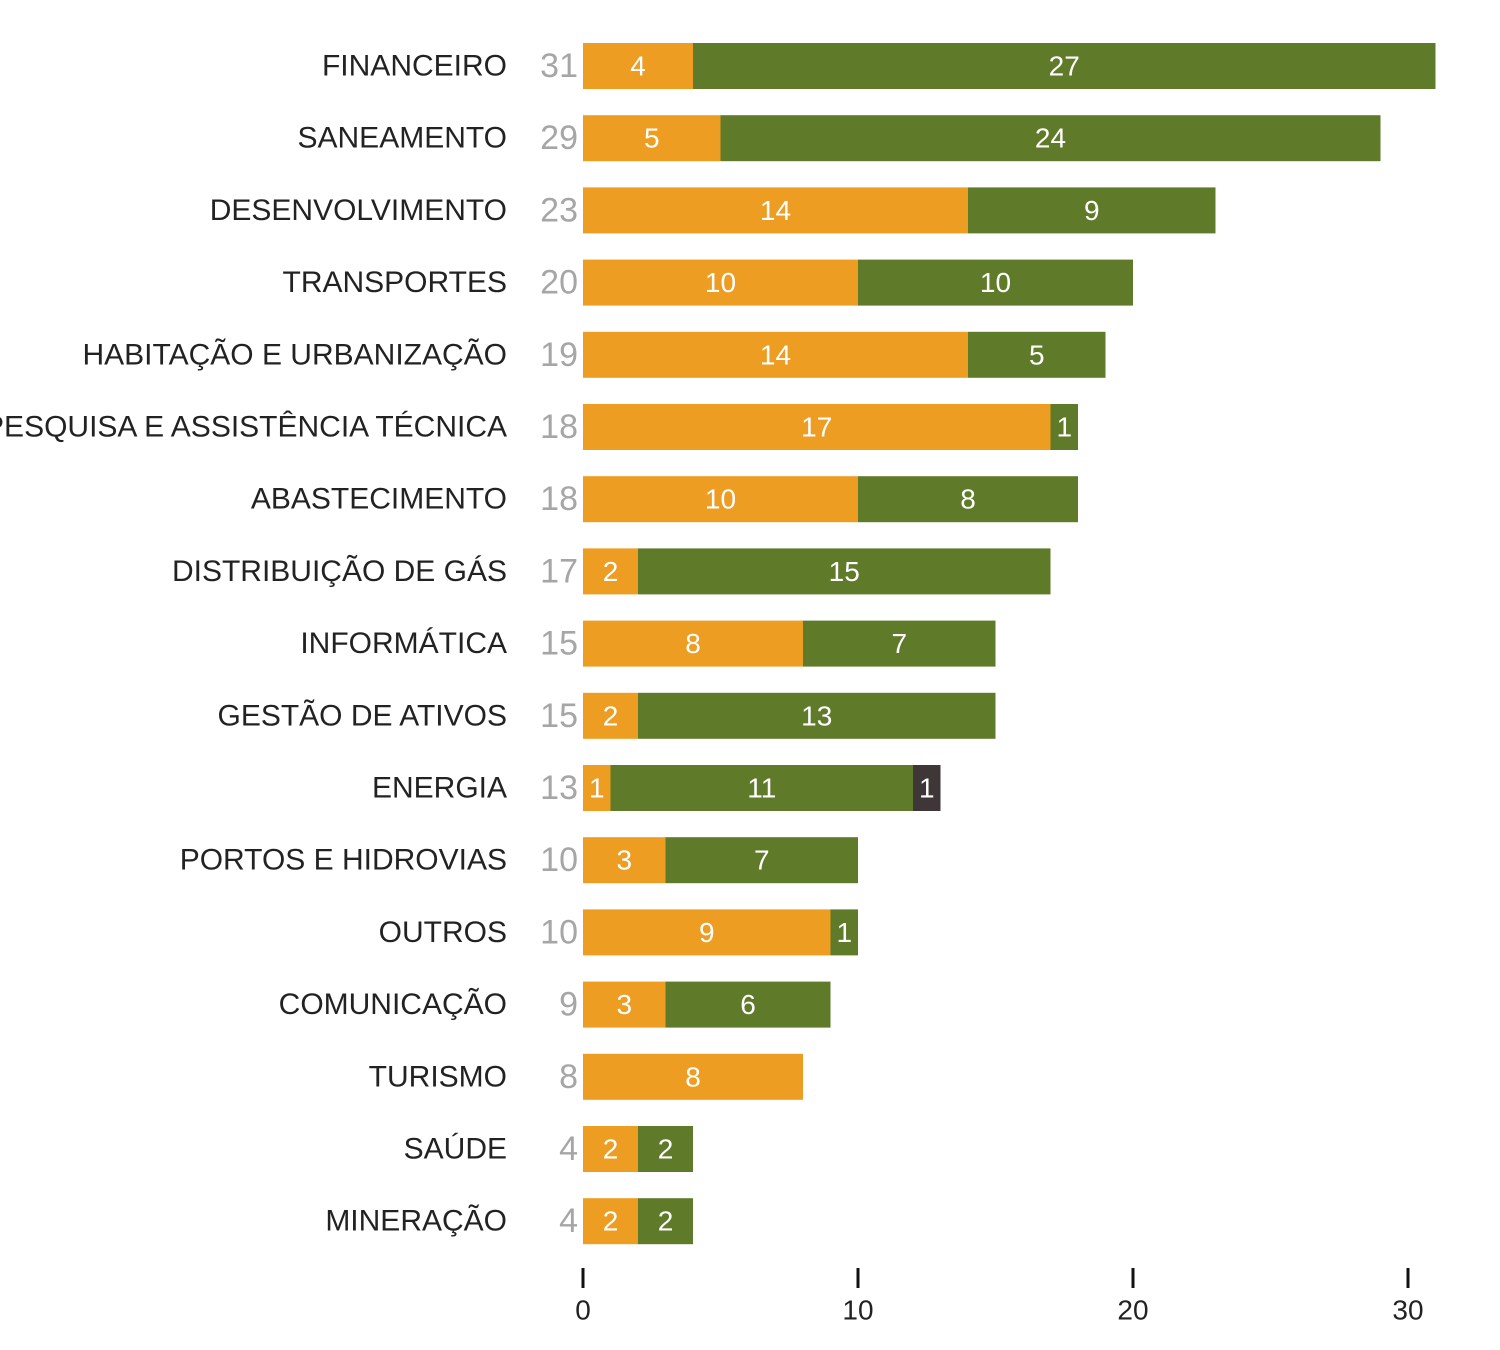 The width and height of the screenshot is (1500, 1350). What do you see at coordinates (559, 210) in the screenshot?
I see `total-label: 23` at bounding box center [559, 210].